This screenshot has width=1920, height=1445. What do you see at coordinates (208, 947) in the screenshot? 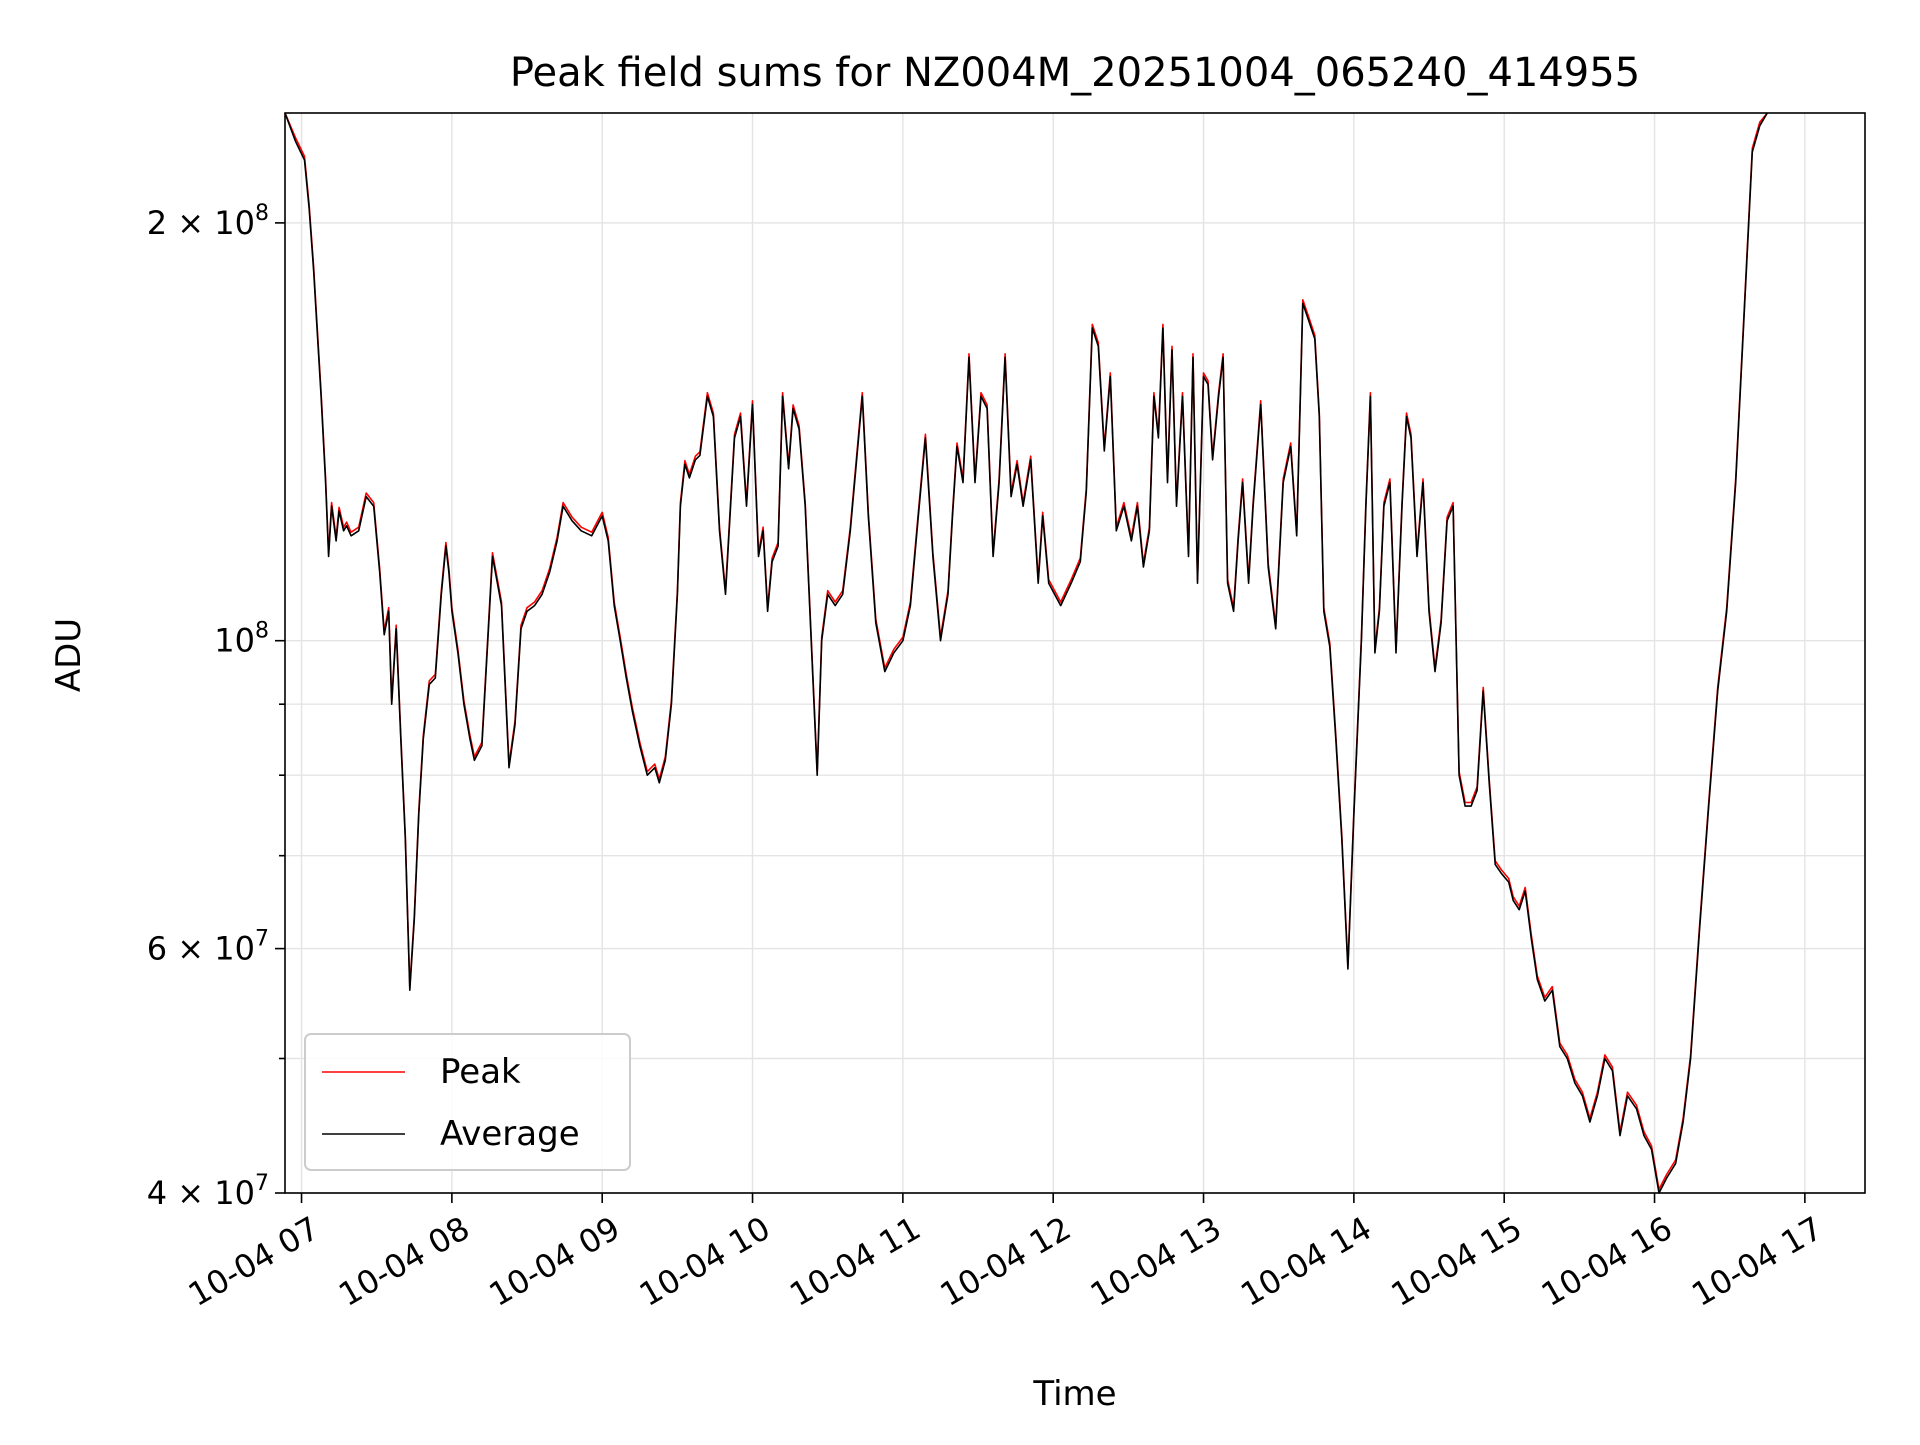
I see `y-tick-label: 6 × 107` at bounding box center [208, 947].